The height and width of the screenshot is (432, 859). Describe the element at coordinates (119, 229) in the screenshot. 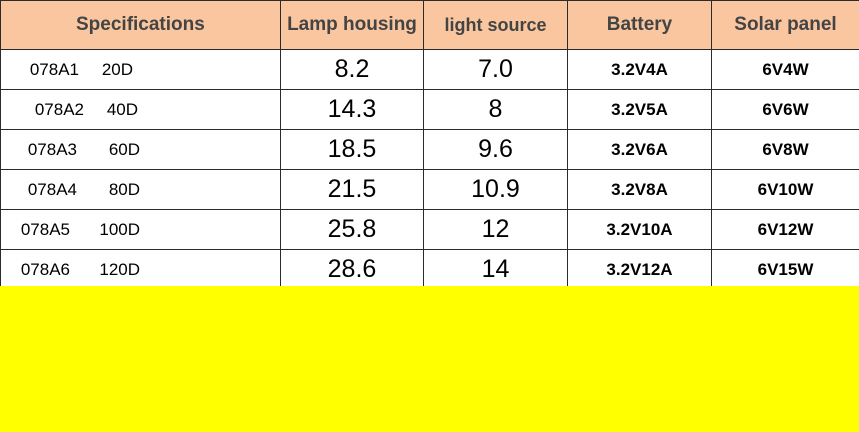

I see `angle: 100D` at that location.